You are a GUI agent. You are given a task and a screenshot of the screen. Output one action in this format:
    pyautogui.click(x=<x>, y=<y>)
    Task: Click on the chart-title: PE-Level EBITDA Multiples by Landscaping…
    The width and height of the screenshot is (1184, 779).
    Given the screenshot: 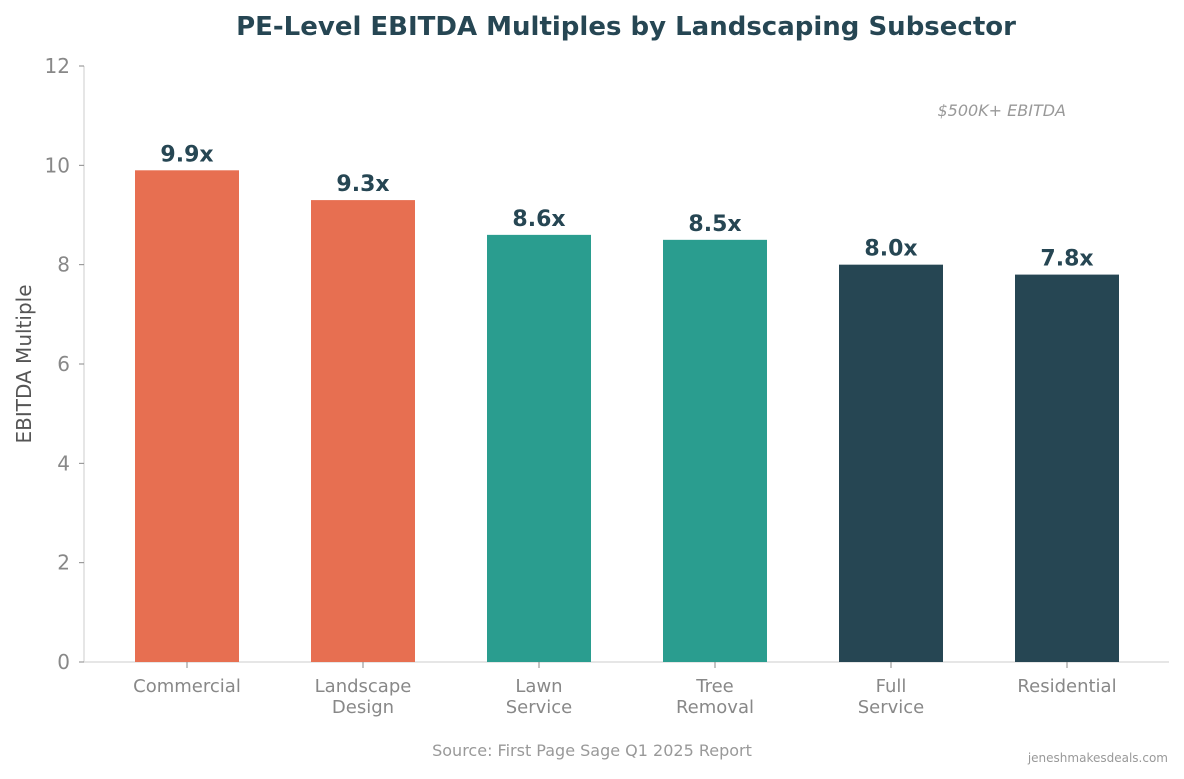 What is the action you would take?
    pyautogui.click(x=626, y=27)
    